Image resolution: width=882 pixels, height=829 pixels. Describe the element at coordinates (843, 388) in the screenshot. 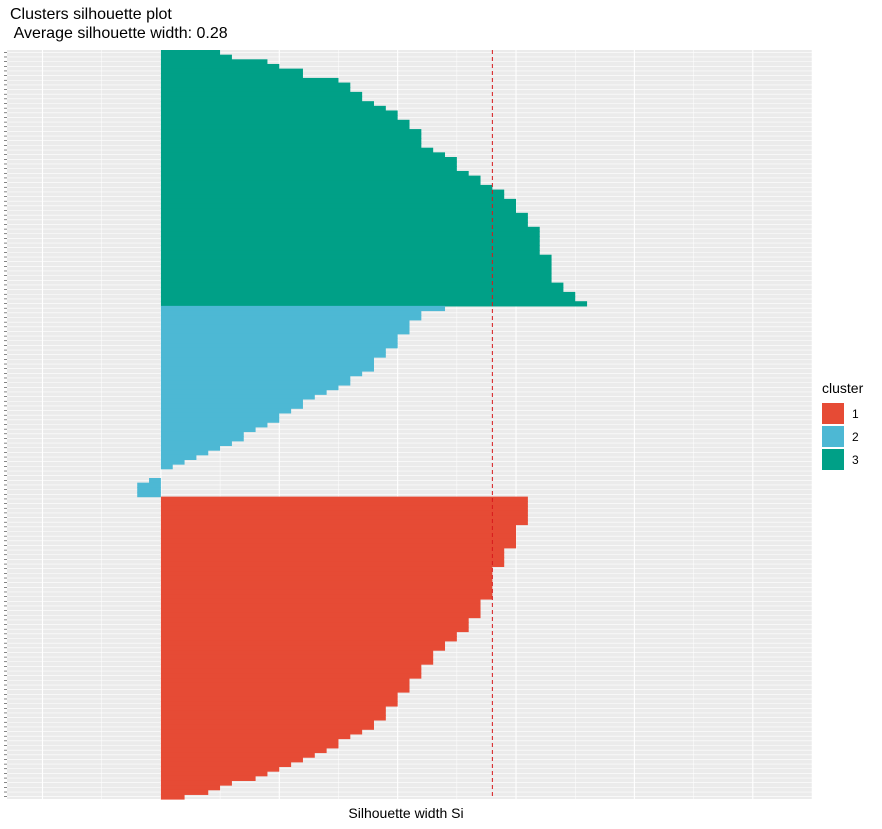

I see `legend-title: cluster` at that location.